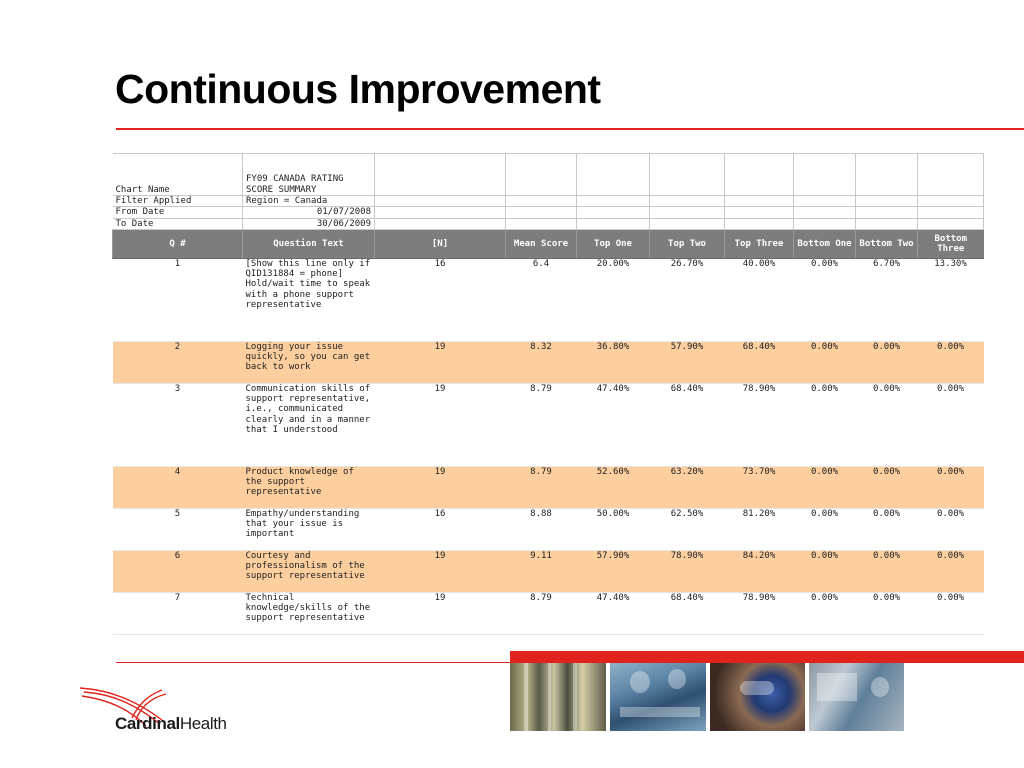  I want to click on meta-label: Chart Name, so click(177, 174).